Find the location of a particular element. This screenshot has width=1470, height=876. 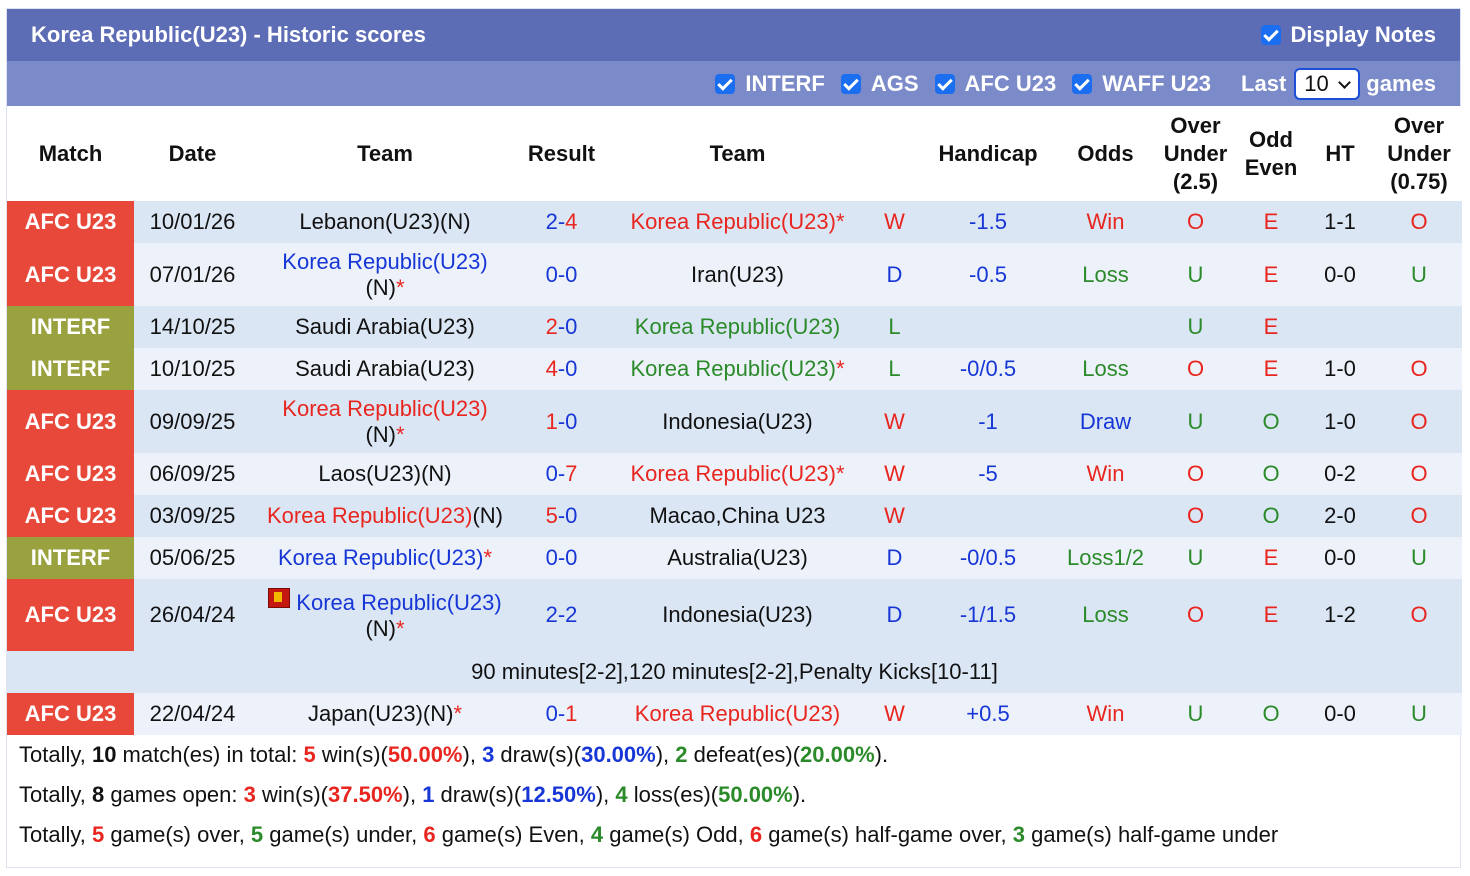

team-text: Saudi Arabia(U23) is located at coordinates (385, 326).